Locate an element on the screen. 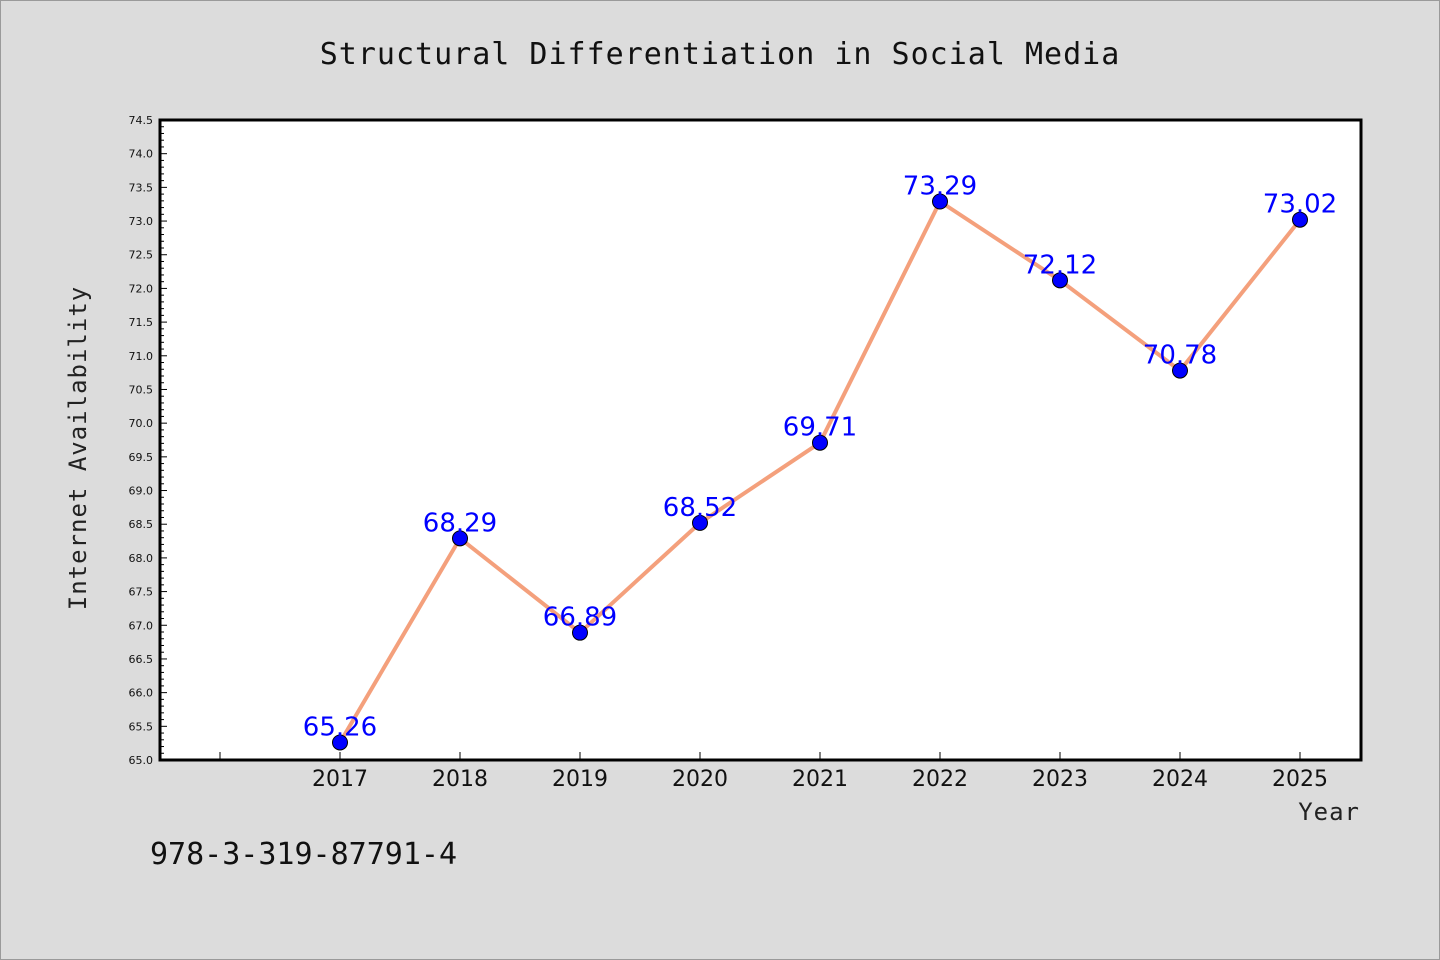 Image resolution: width=1440 pixels, height=960 pixels. y-tick-label: 69.5 is located at coordinates (141, 457).